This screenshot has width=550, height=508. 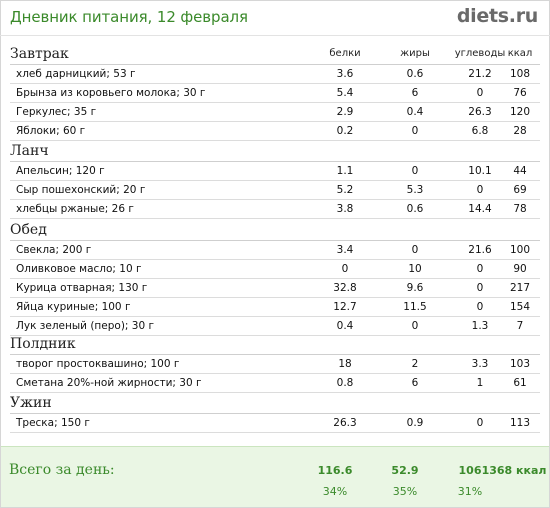 I want to click on food-protein: 0.4, so click(x=345, y=326).